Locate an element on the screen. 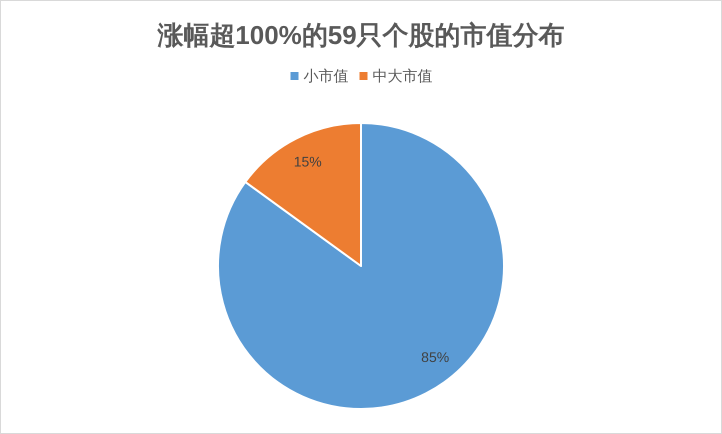 The image size is (722, 434). data-label: 15% is located at coordinates (308, 162).